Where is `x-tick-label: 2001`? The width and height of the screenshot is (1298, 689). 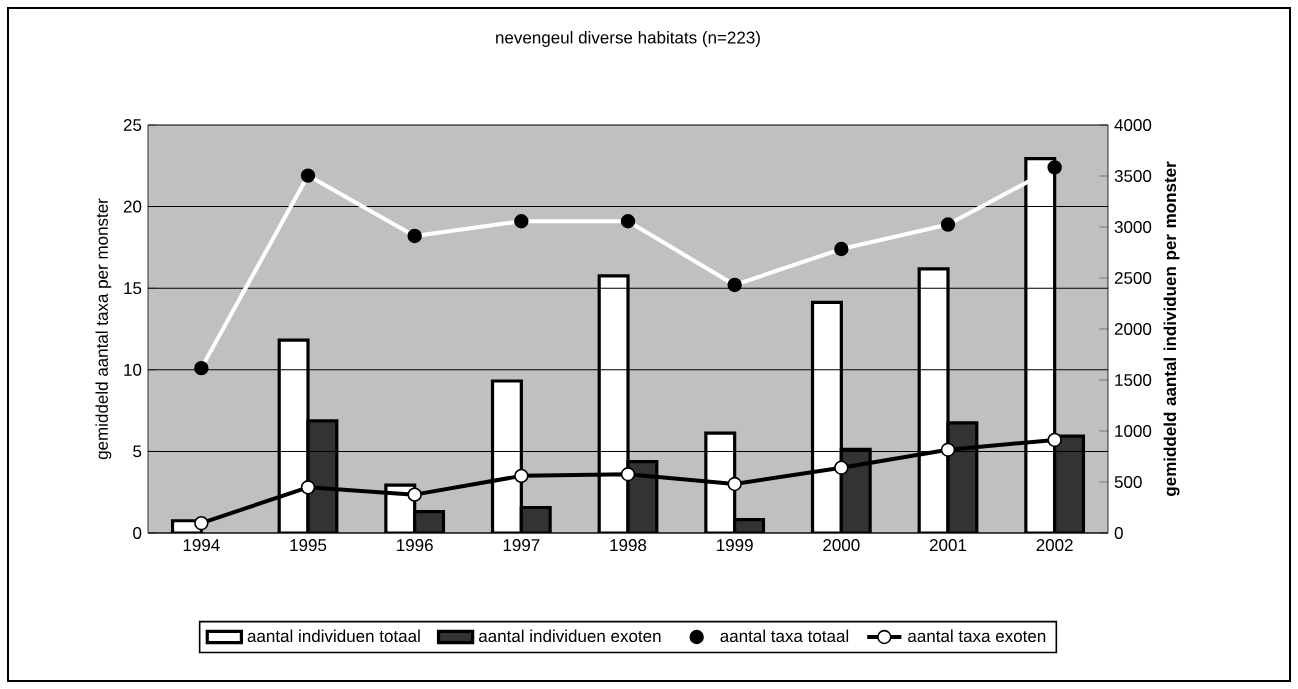 x-tick-label: 2001 is located at coordinates (948, 545).